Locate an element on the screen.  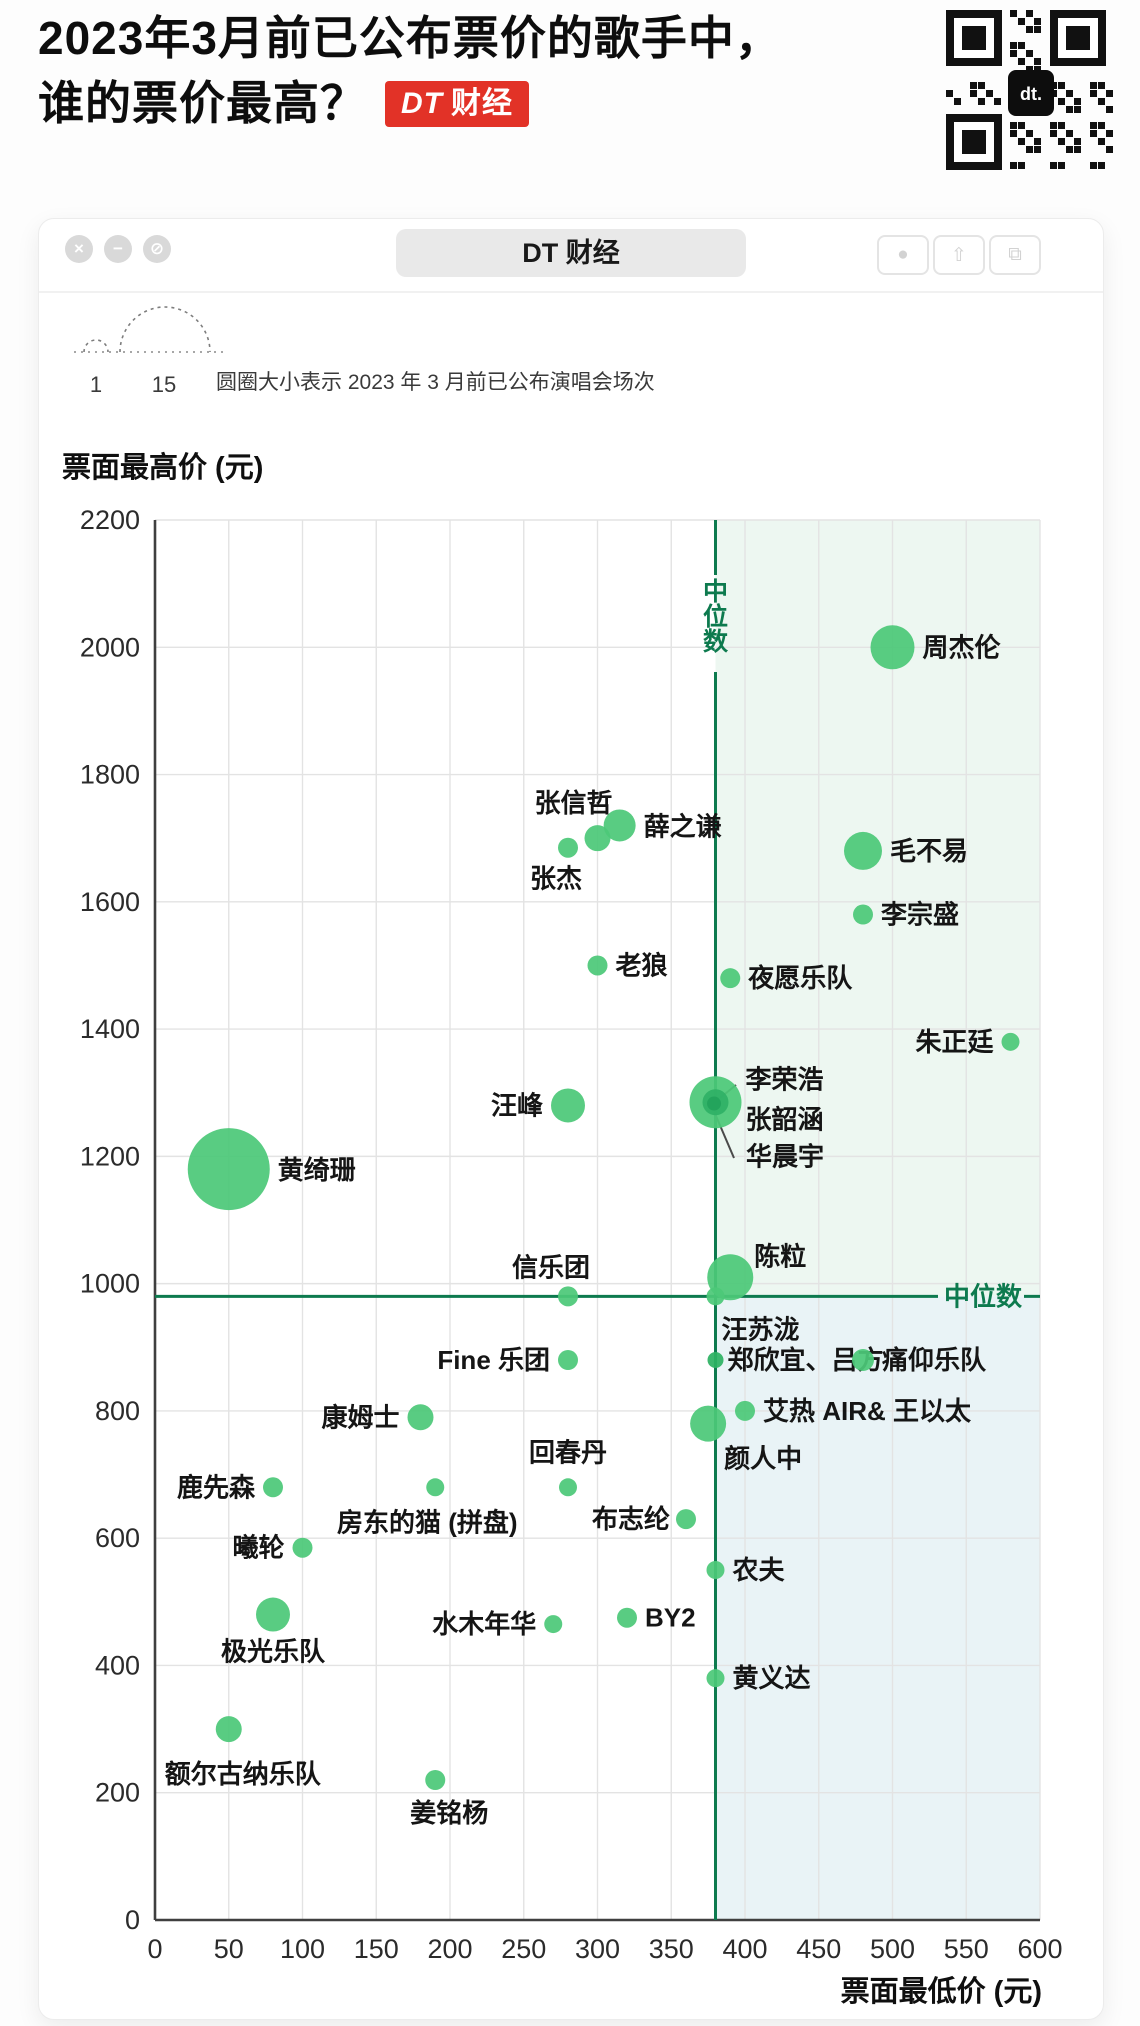
bubble-label-老狼: 老狼 is located at coordinates (642, 965).